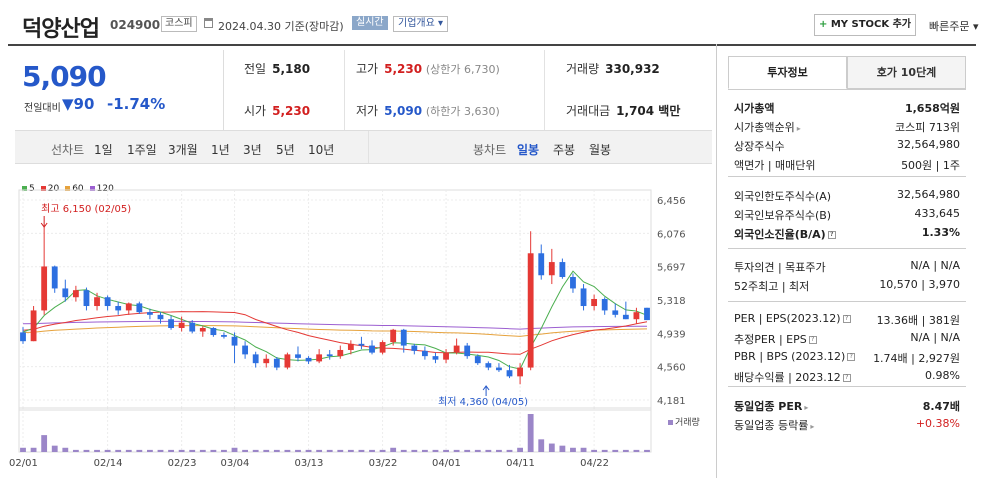  Describe the element at coordinates (906, 72) in the screenshot. I see `tab-orderbook: 호가 10단계` at that location.